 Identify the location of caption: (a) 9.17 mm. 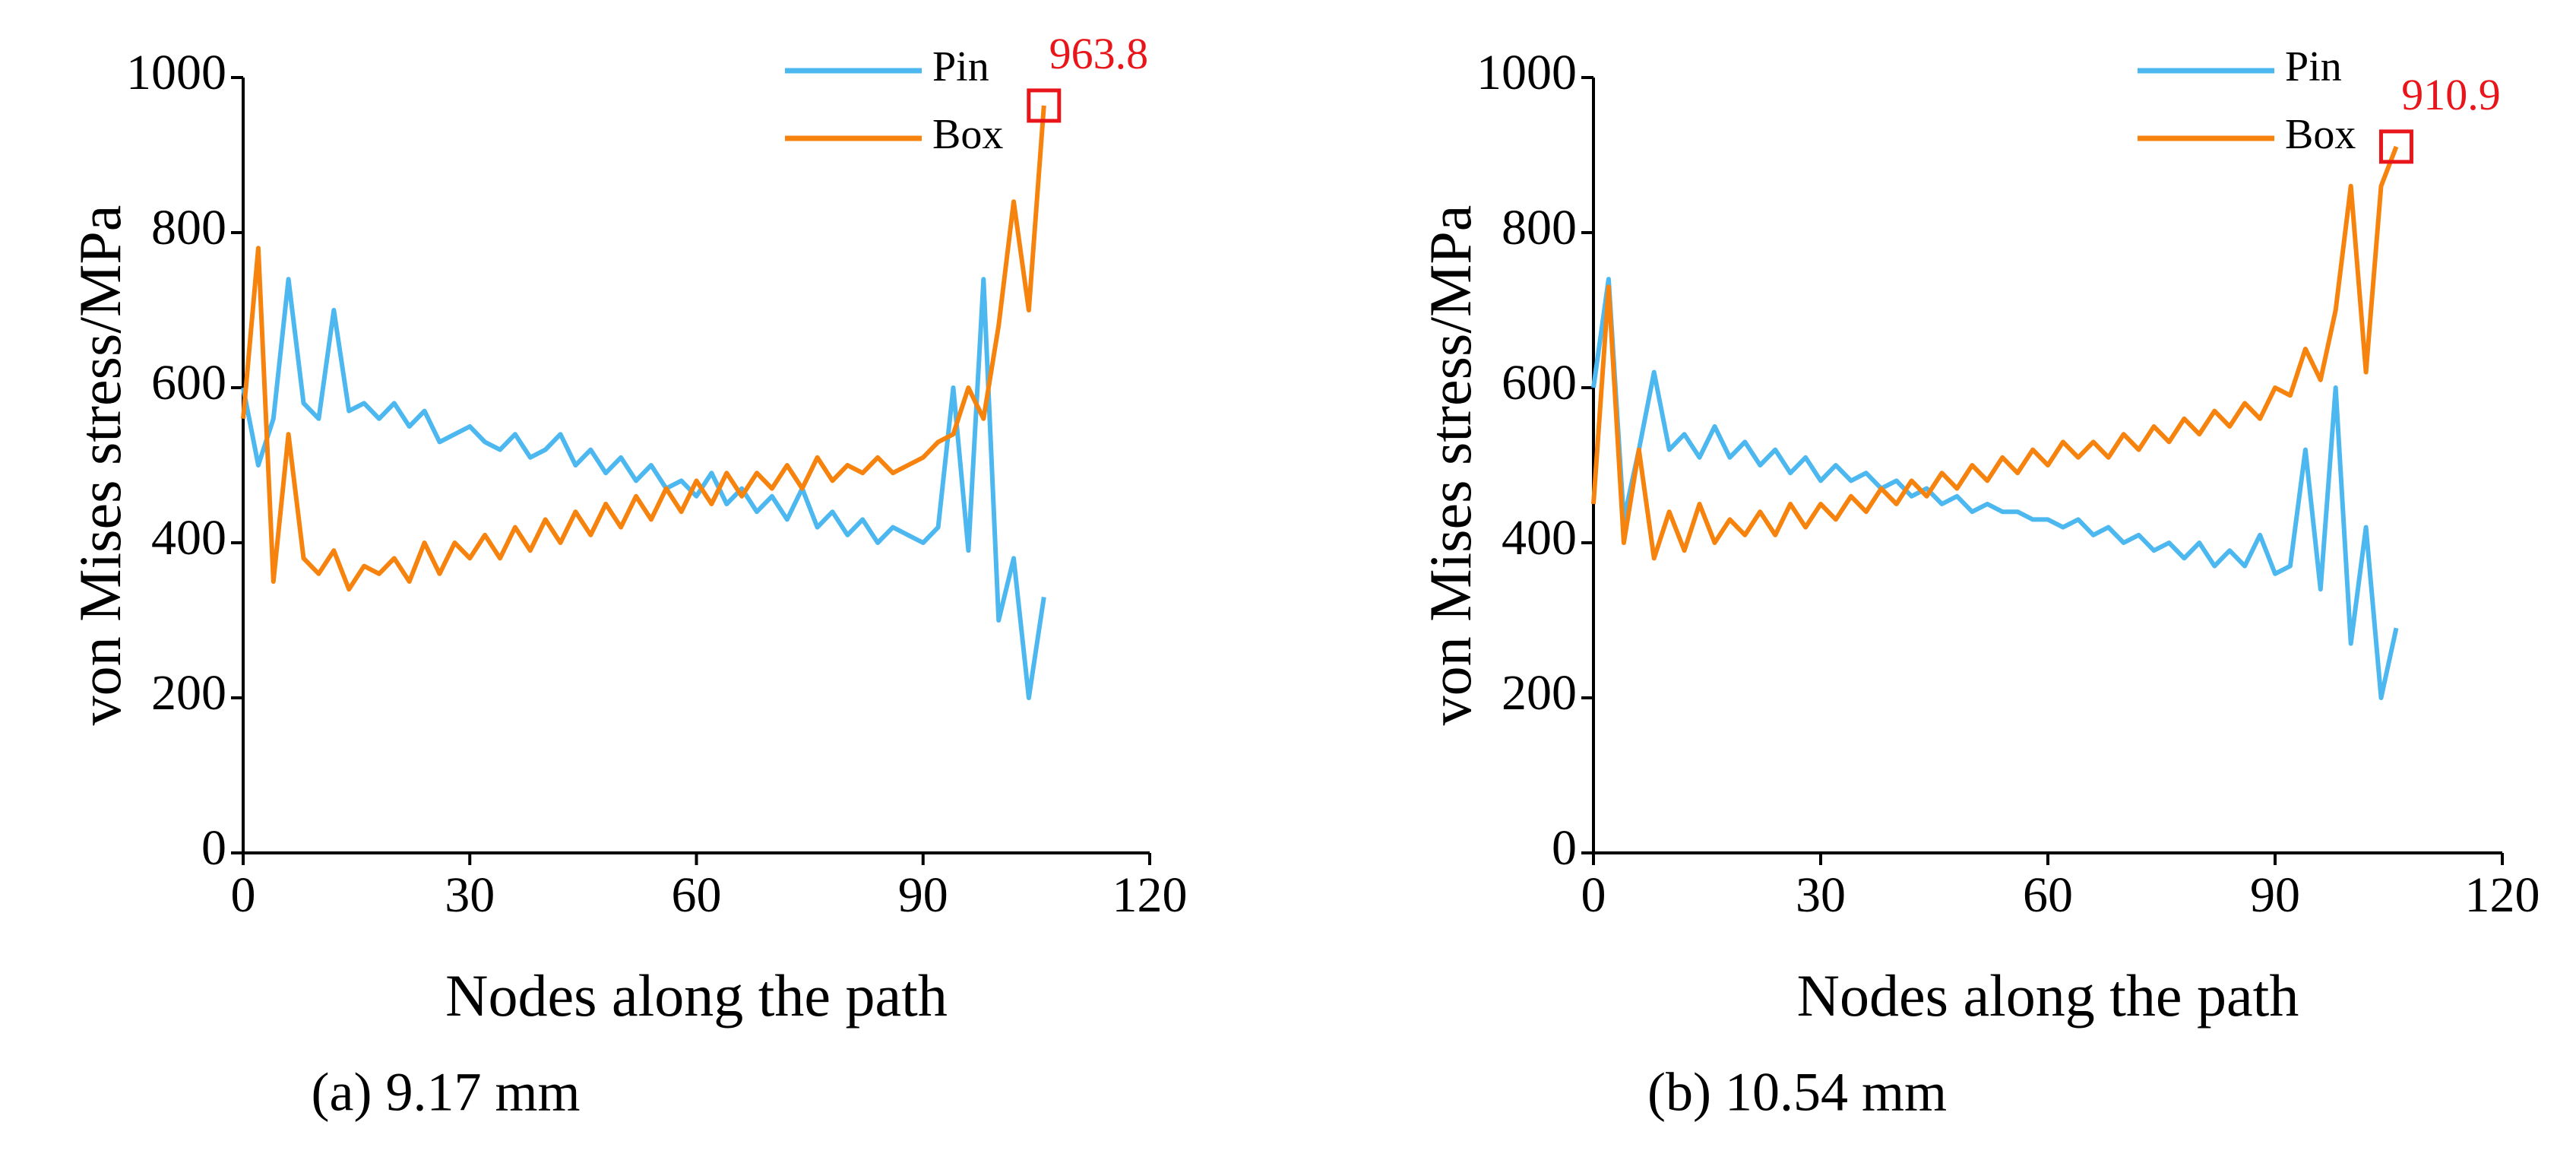
(447, 1093).